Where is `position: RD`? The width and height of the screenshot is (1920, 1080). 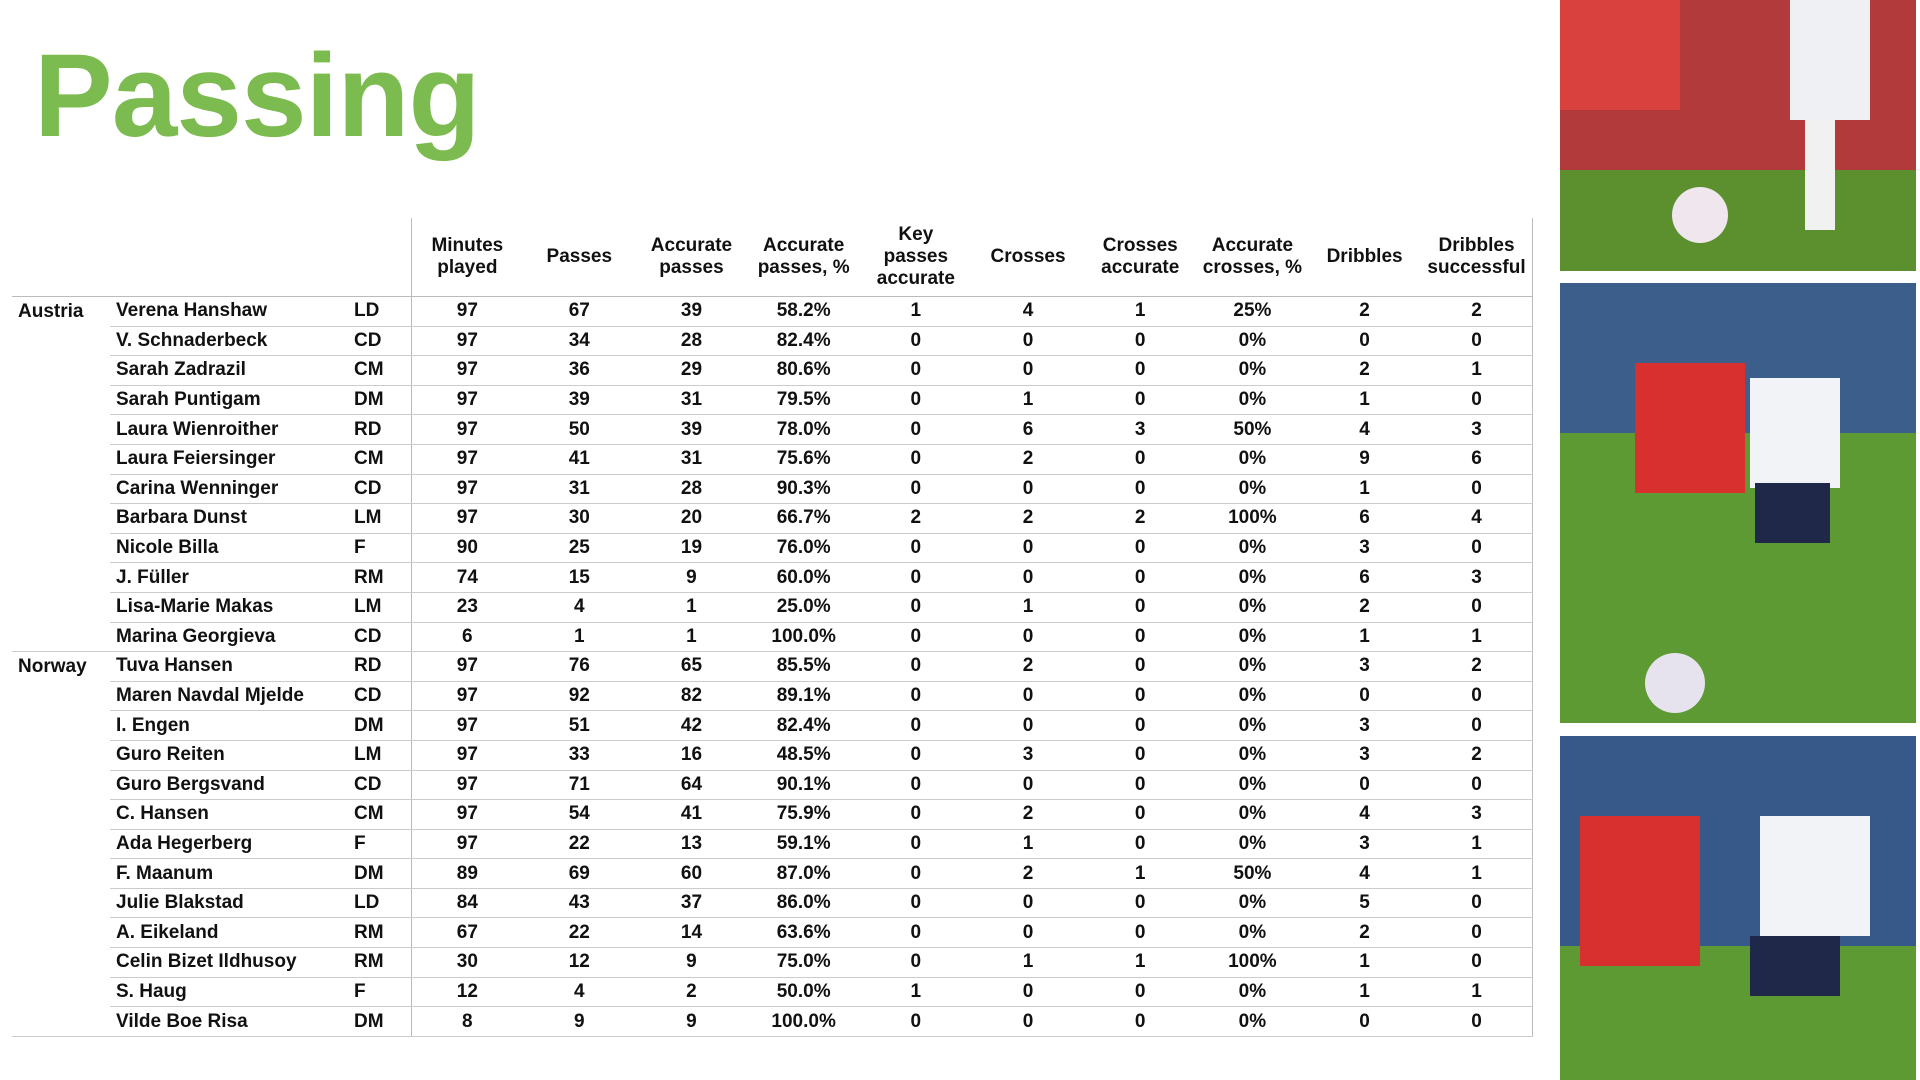 position: RD is located at coordinates (380, 429).